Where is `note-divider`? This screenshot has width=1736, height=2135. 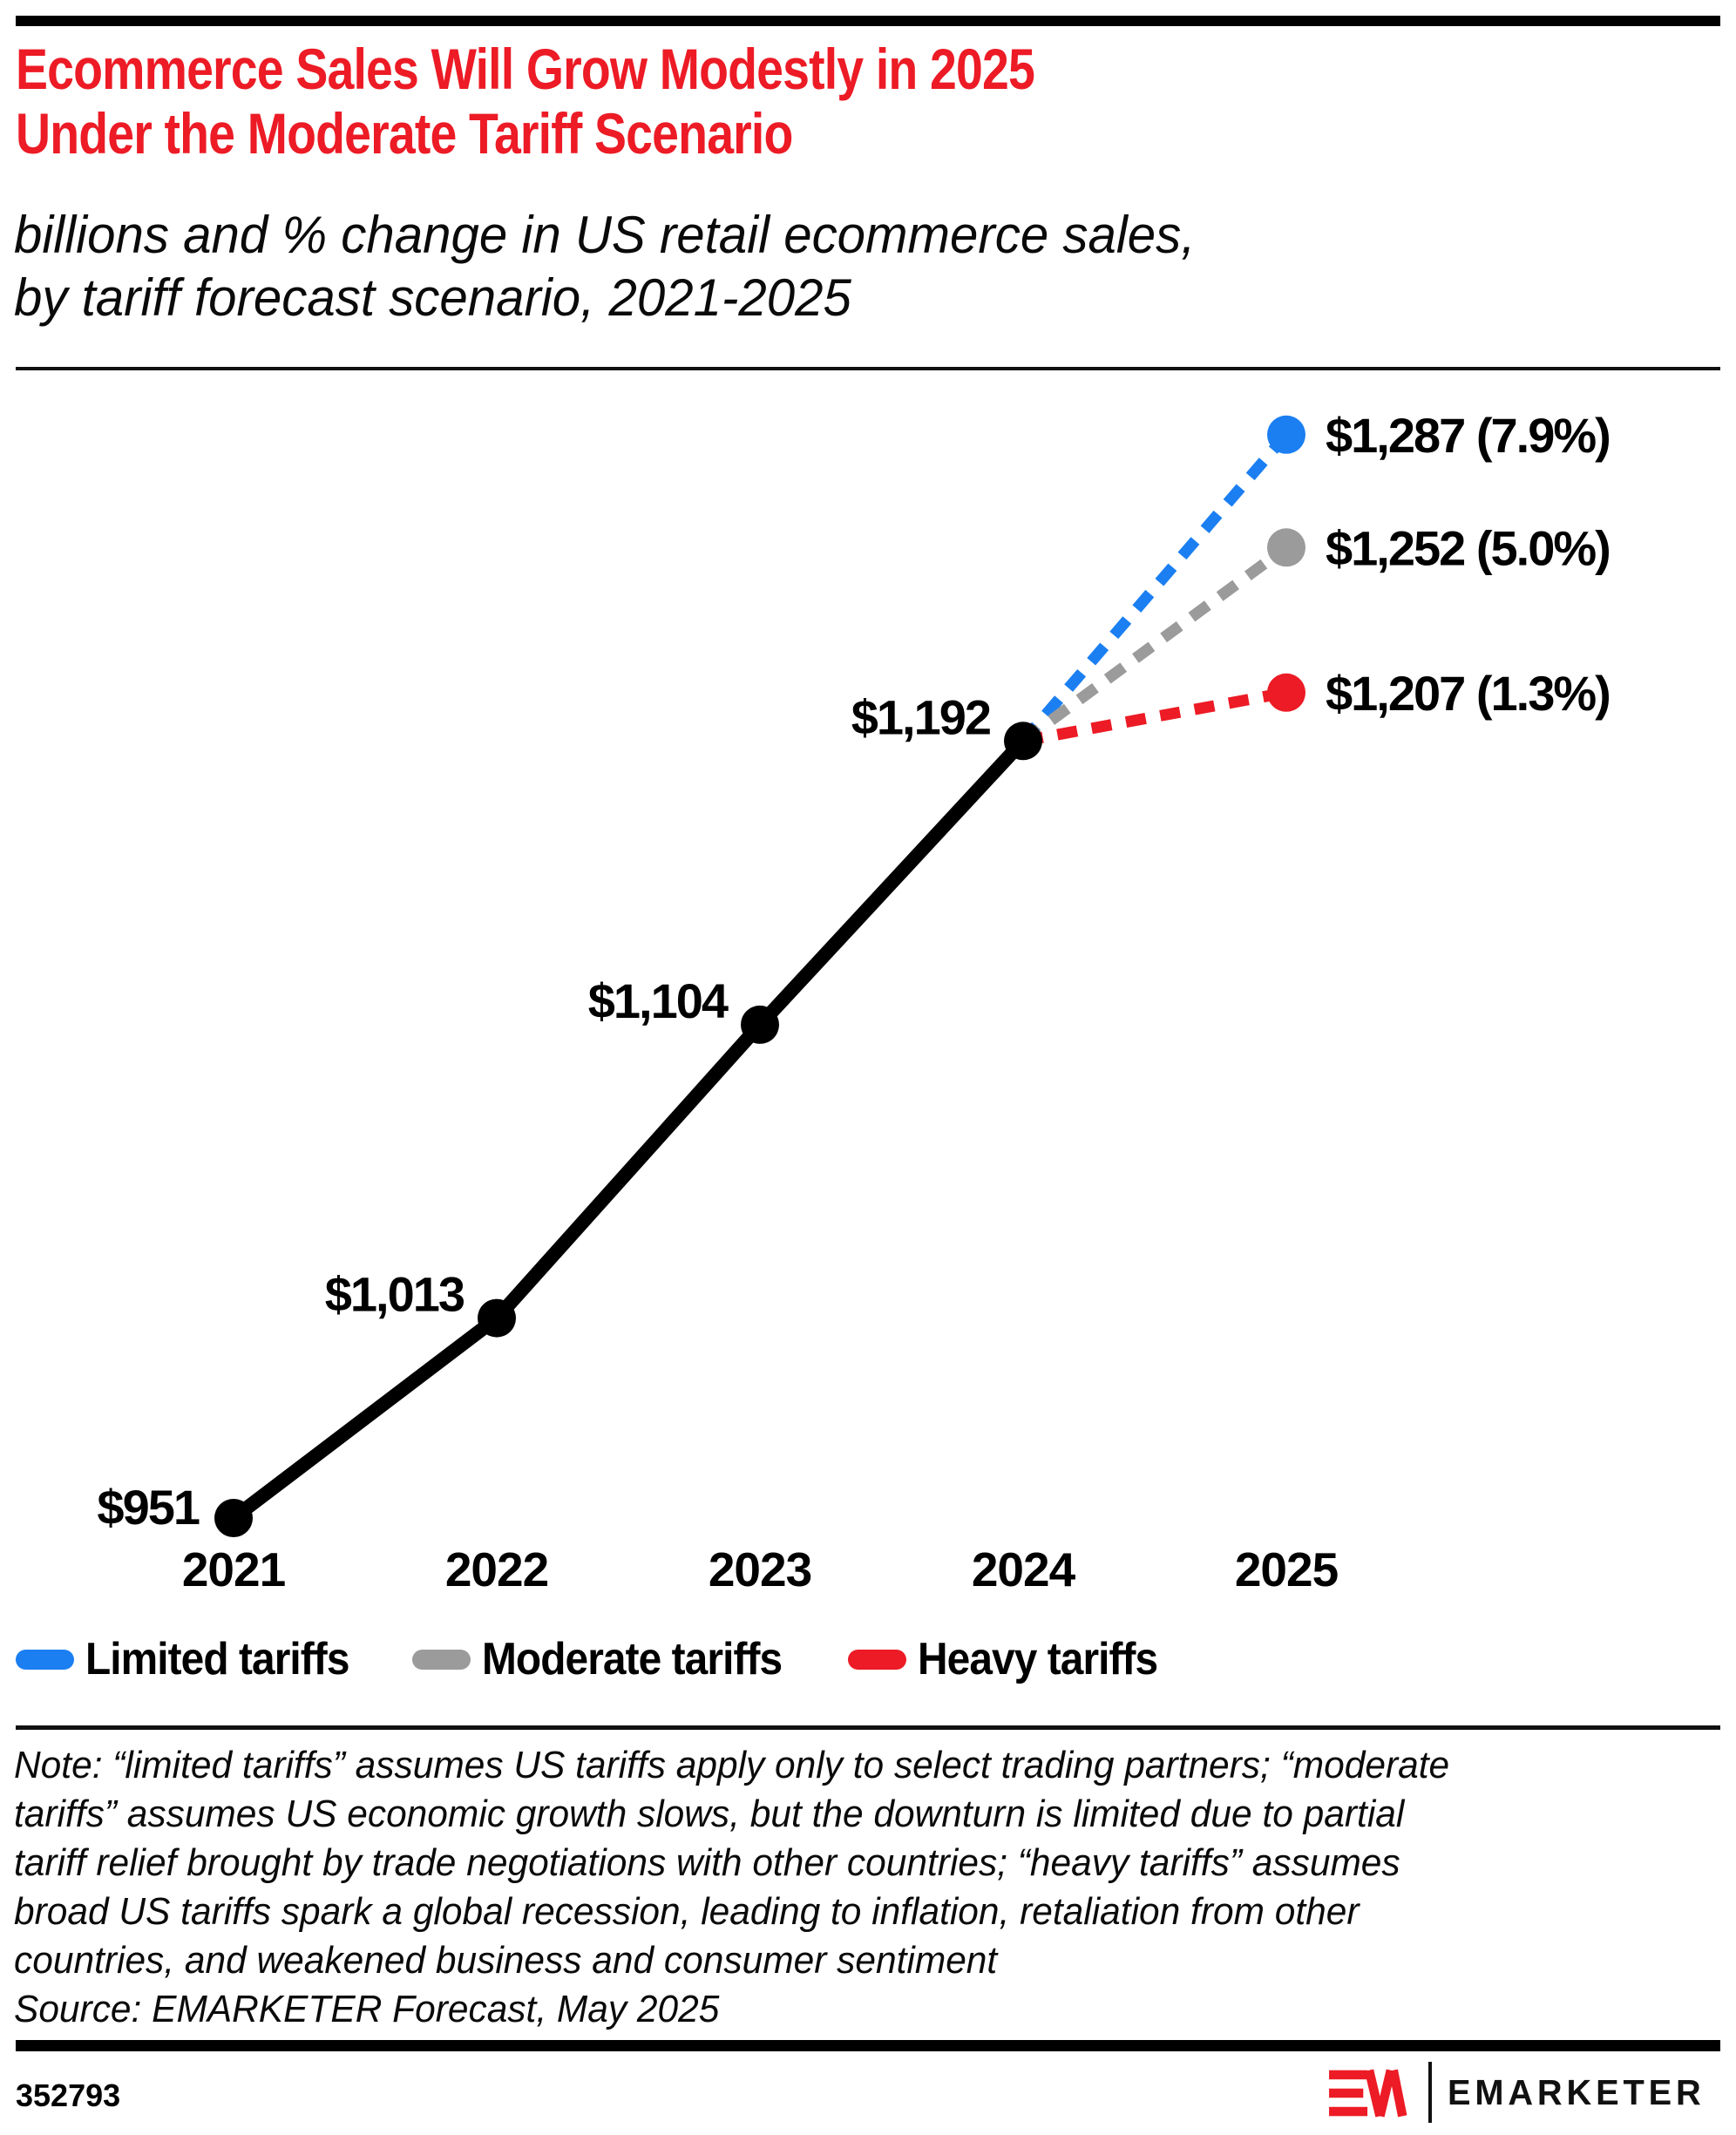 note-divider is located at coordinates (868, 1727).